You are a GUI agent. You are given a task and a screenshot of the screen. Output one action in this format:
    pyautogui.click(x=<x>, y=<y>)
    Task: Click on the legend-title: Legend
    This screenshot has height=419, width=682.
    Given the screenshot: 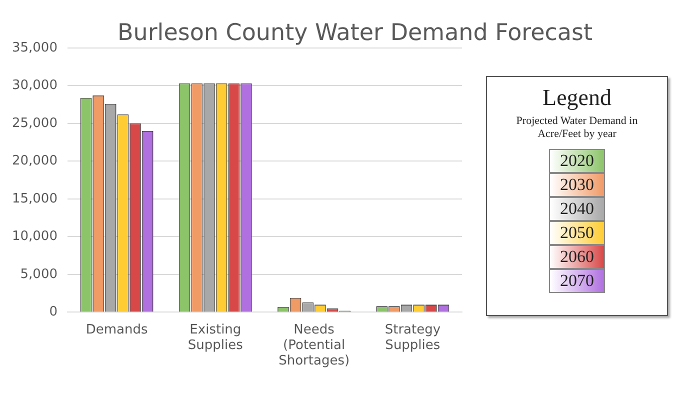 What is the action you would take?
    pyautogui.click(x=577, y=98)
    